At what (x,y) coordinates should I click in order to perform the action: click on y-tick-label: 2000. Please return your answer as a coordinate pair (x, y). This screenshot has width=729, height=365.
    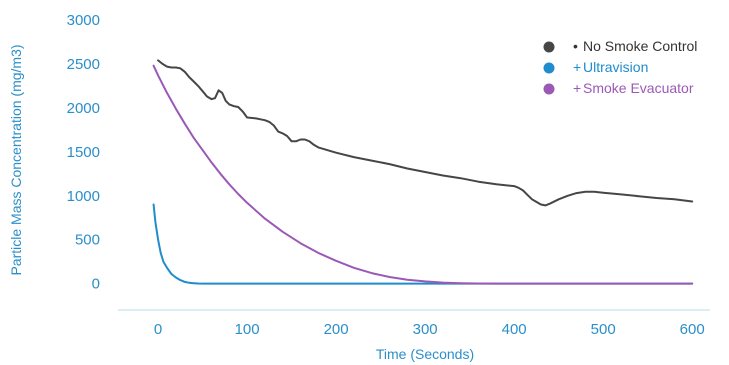
    Looking at the image, I should click on (83, 108).